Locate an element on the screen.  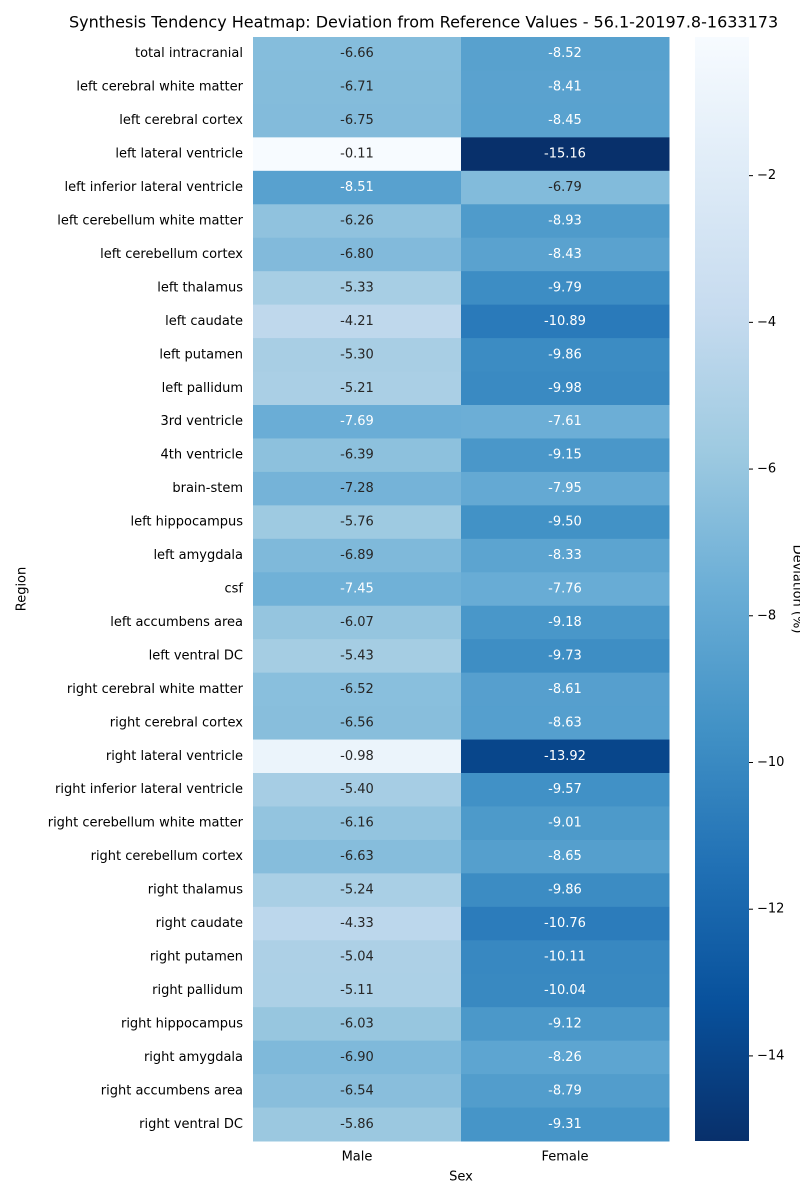
cell-value-label: -8.93 is located at coordinates (565, 221).